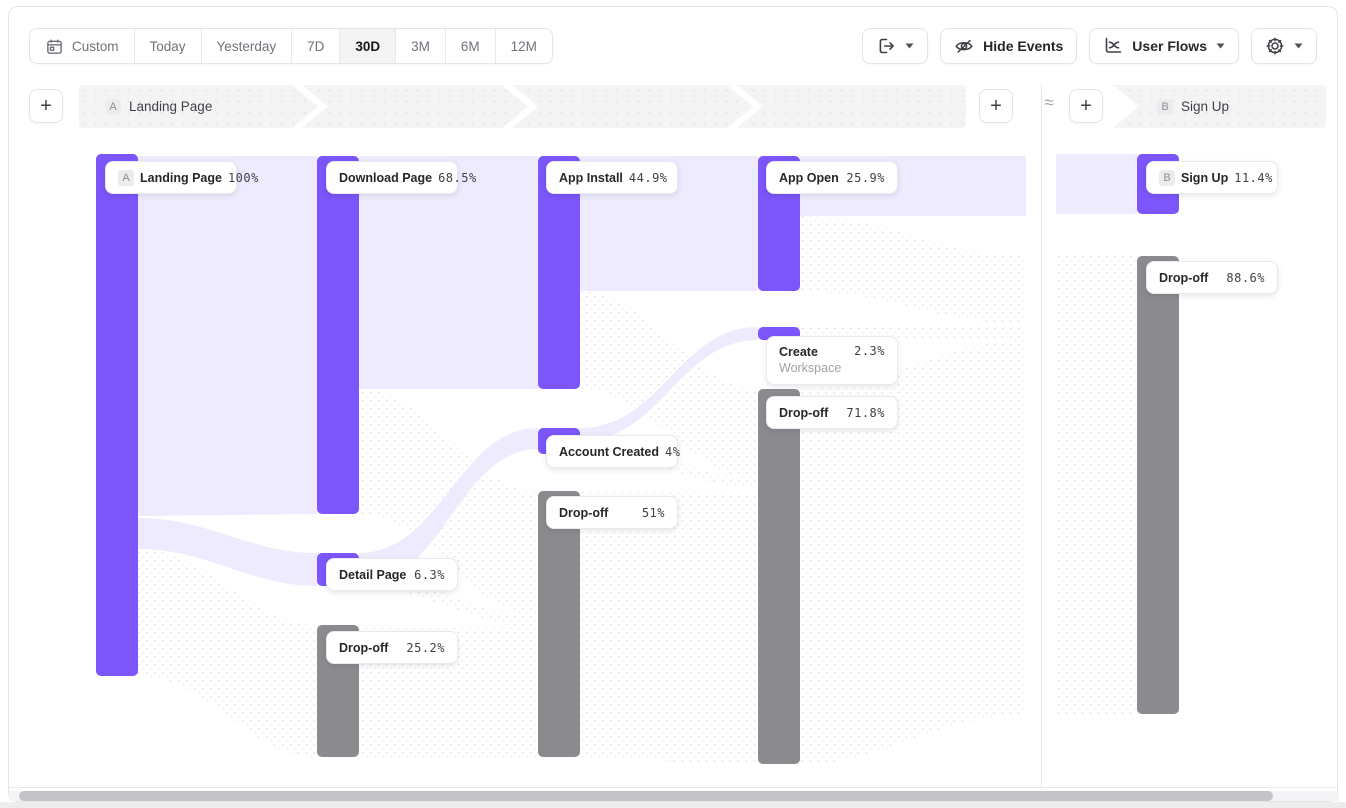 The width and height of the screenshot is (1346, 808). I want to click on flow-download-to-install, so click(448, 272).